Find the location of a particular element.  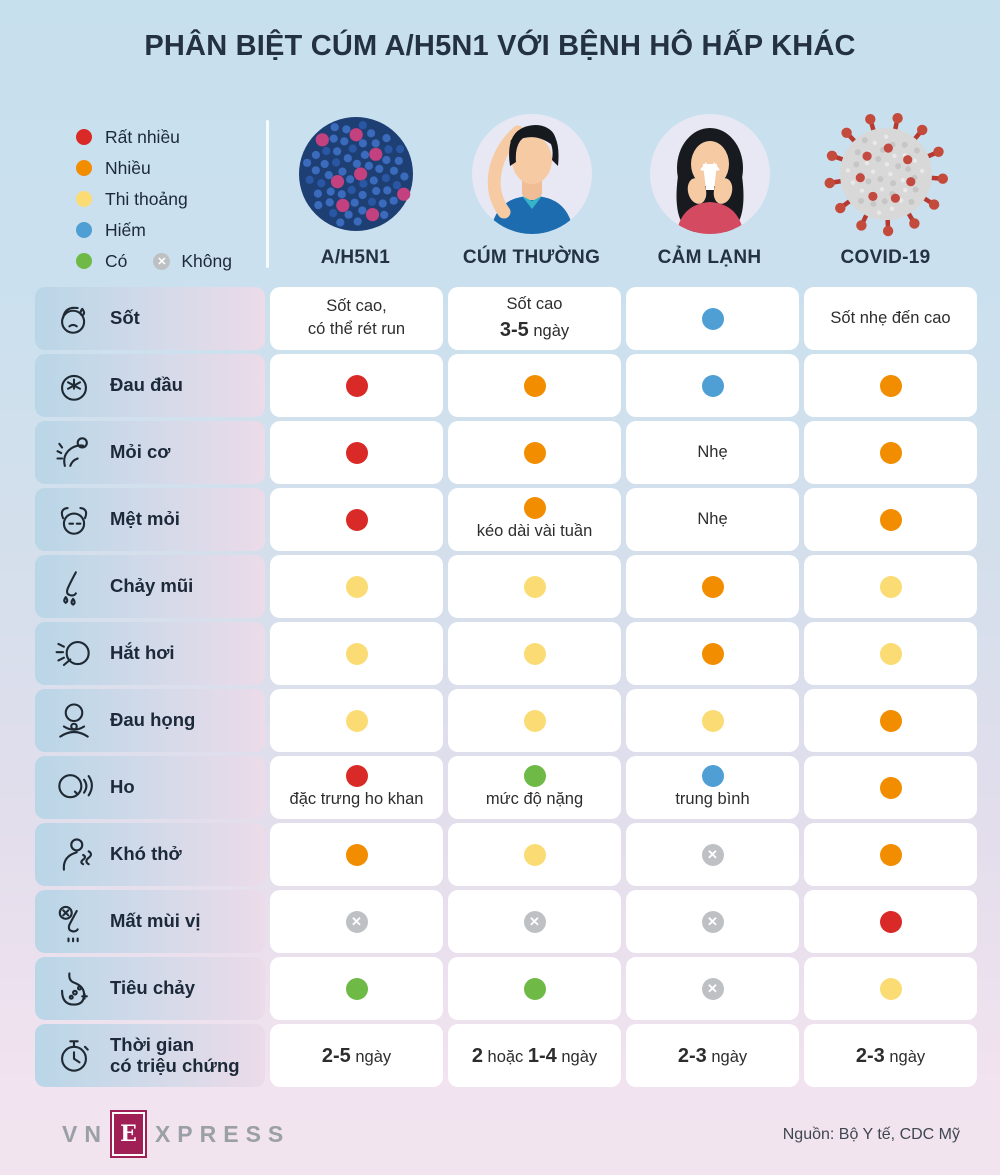

cell-text-segment: Sốt cao, is located at coordinates (356, 306).